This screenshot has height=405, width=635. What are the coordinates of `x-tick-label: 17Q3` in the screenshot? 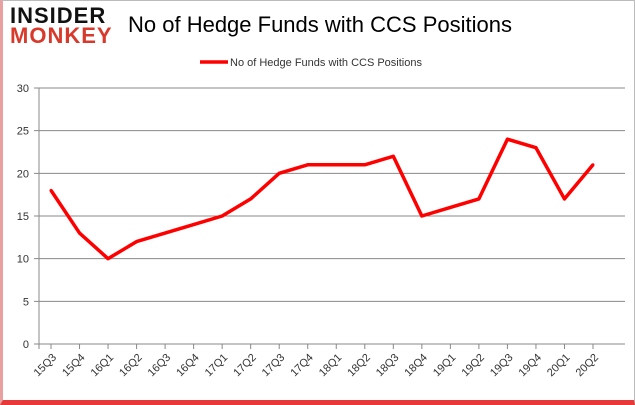 It's located at (274, 366).